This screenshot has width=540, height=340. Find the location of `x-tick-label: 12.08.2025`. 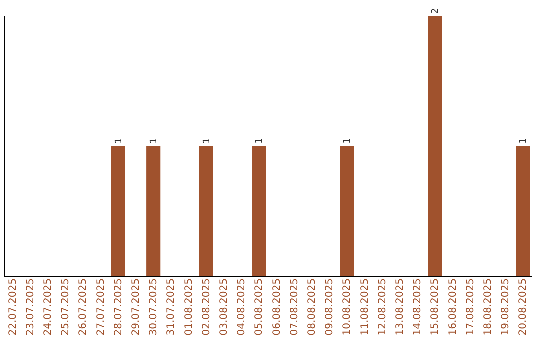

x-tick-label: 12.08.2025 is located at coordinates (382, 307).